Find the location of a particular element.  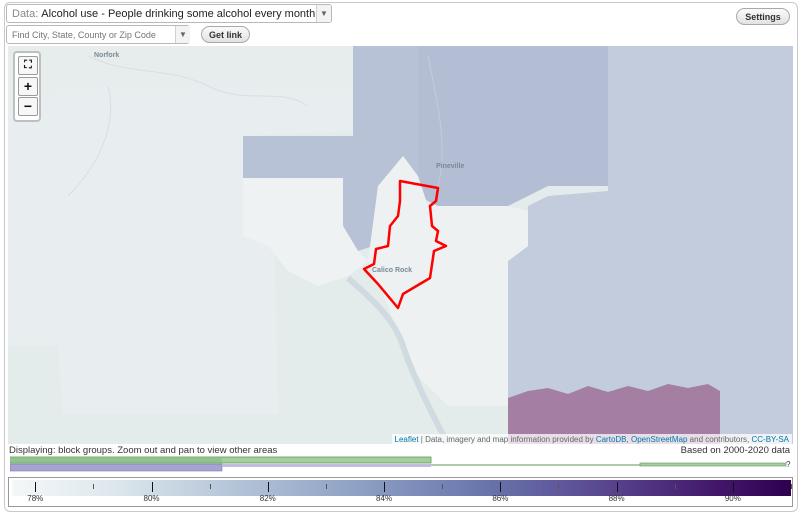

tract-purple-south is located at coordinates (614, 414).